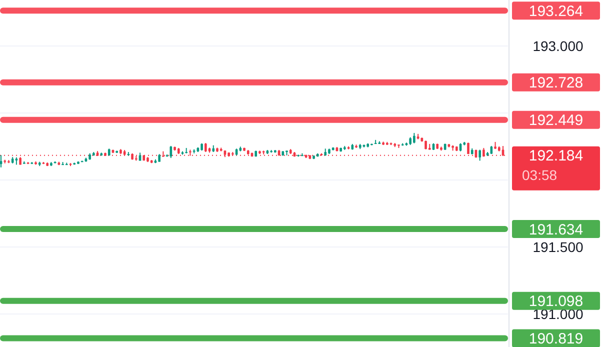  What do you see at coordinates (556, 229) in the screenshot?
I see `ref-line-label: 191.634` at bounding box center [556, 229].